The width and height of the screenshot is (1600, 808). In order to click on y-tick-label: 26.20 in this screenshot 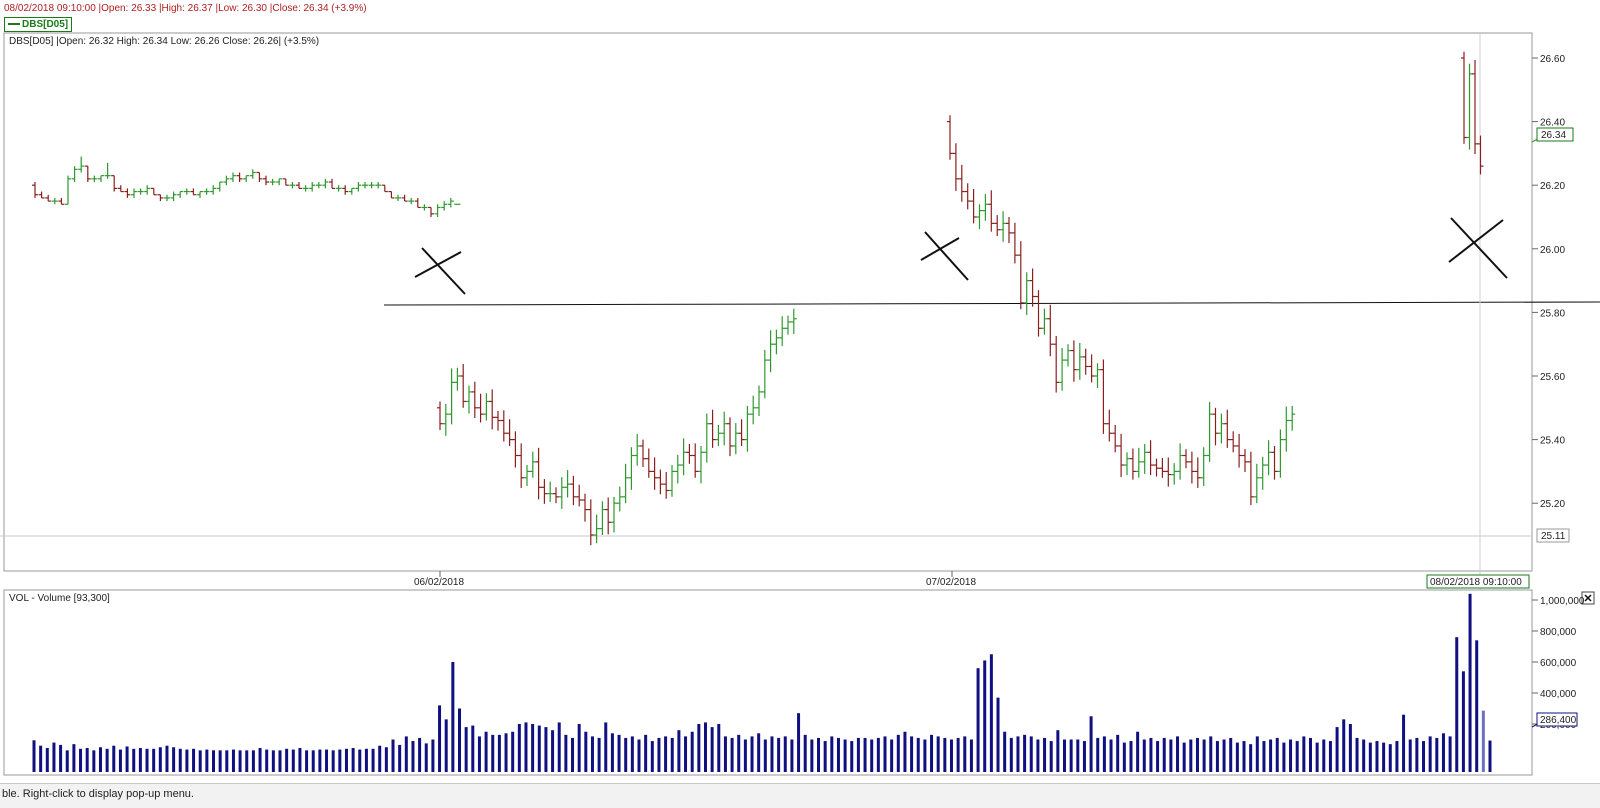, I will do `click(1552, 186)`.